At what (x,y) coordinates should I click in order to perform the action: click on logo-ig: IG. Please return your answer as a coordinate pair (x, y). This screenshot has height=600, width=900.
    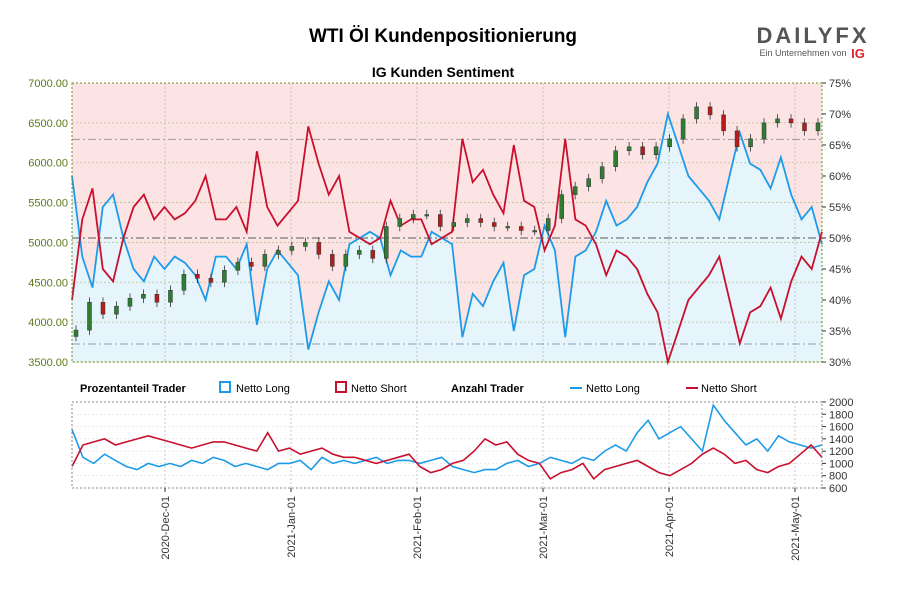
    Looking at the image, I should click on (858, 53).